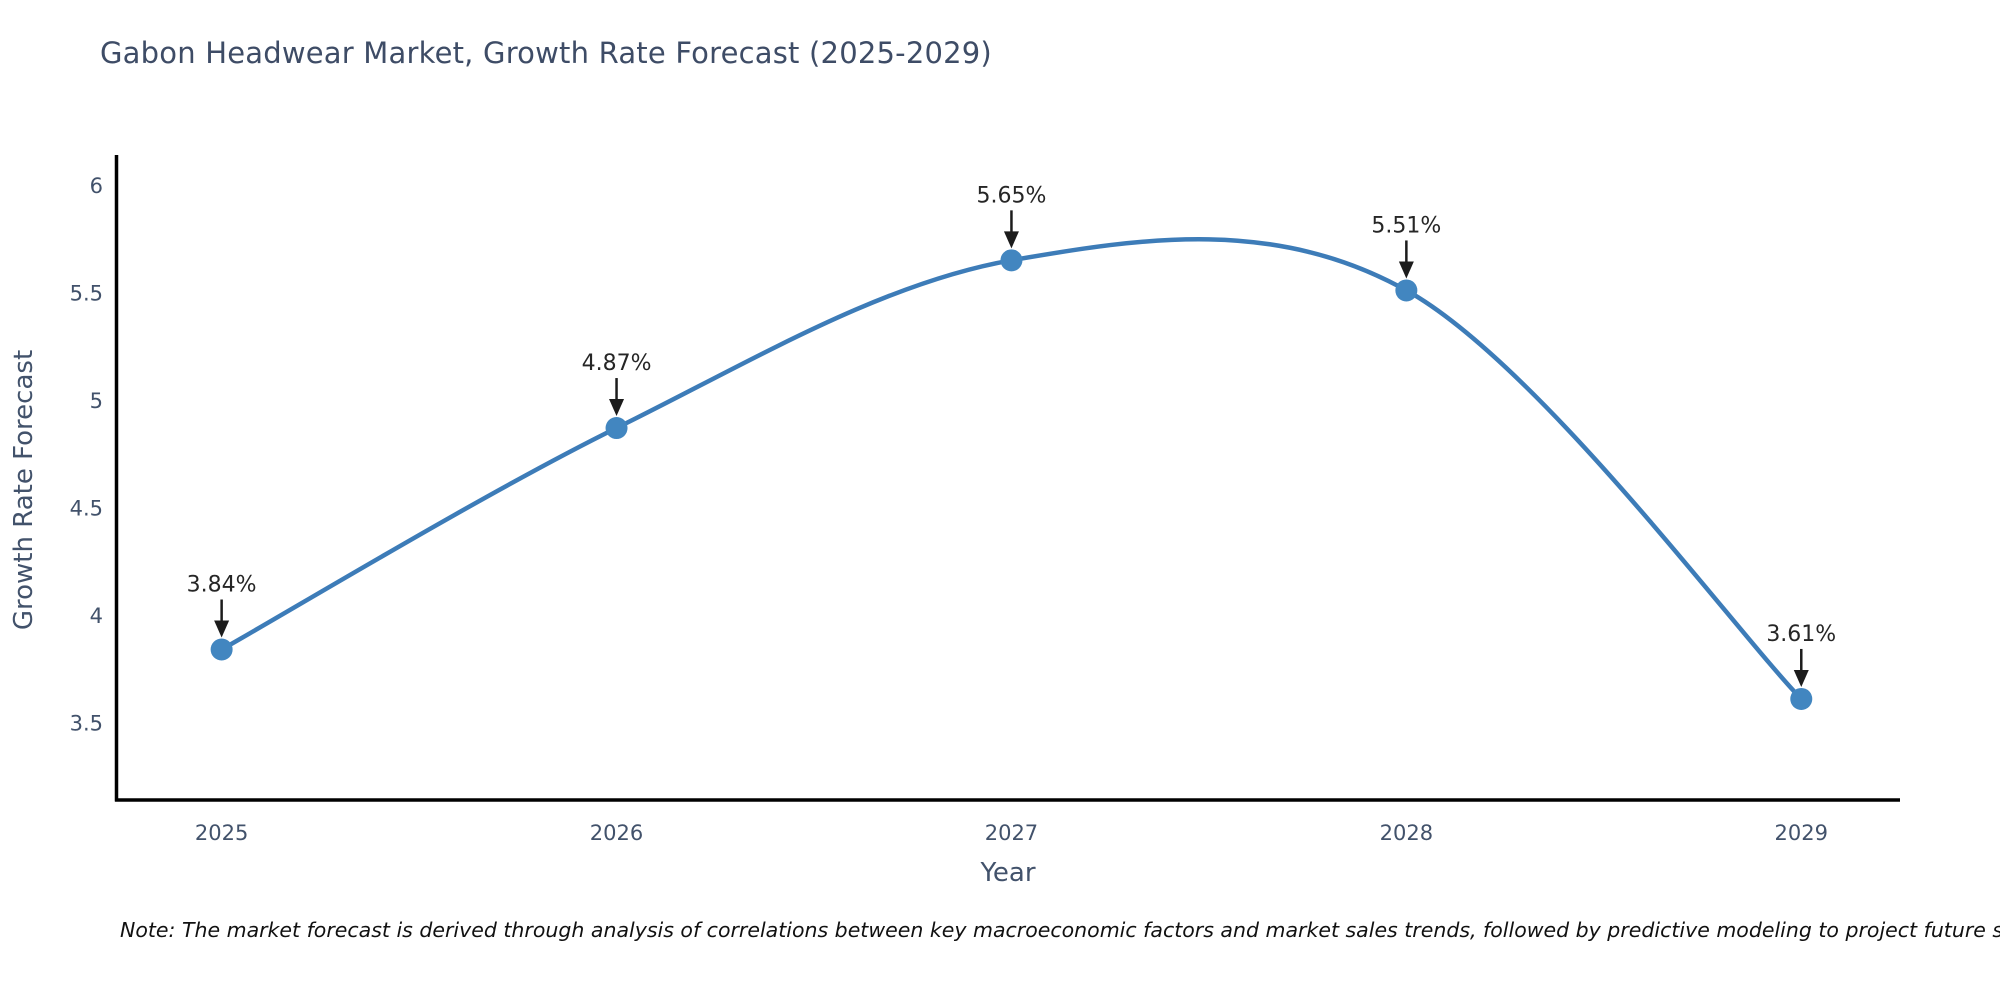 Image resolution: width=2000 pixels, height=1000 pixels. I want to click on x-axis-title: Year, so click(1008, 873).